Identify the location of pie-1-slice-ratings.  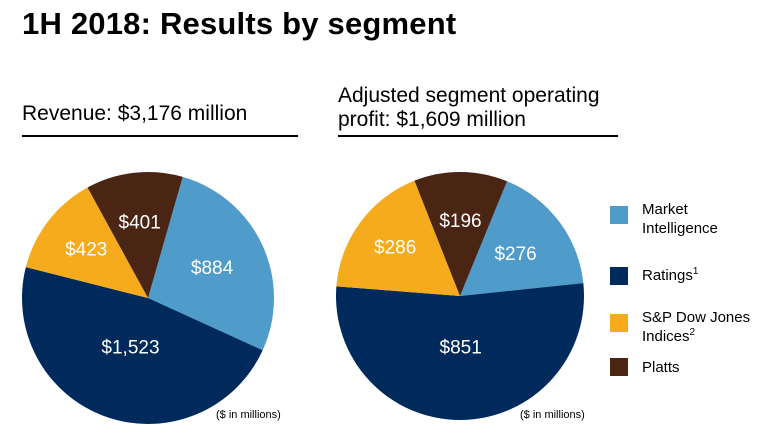
(460, 352).